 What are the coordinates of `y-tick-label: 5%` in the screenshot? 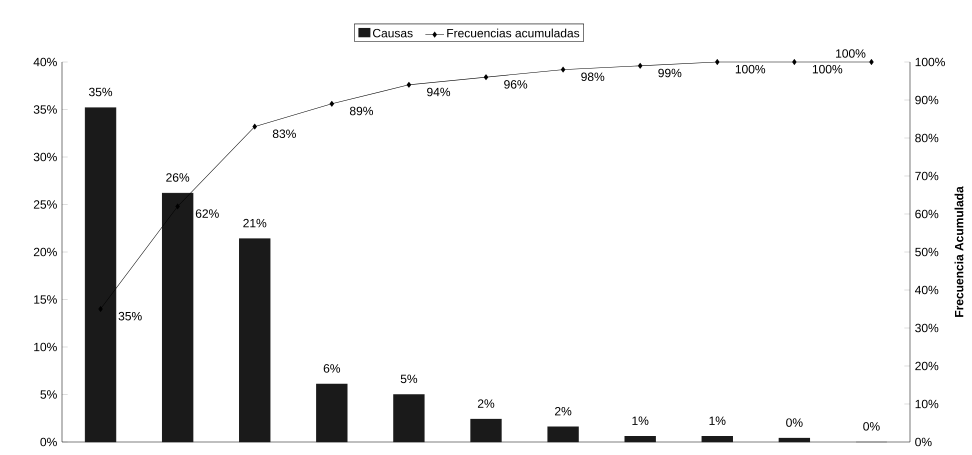 It's located at (48, 394).